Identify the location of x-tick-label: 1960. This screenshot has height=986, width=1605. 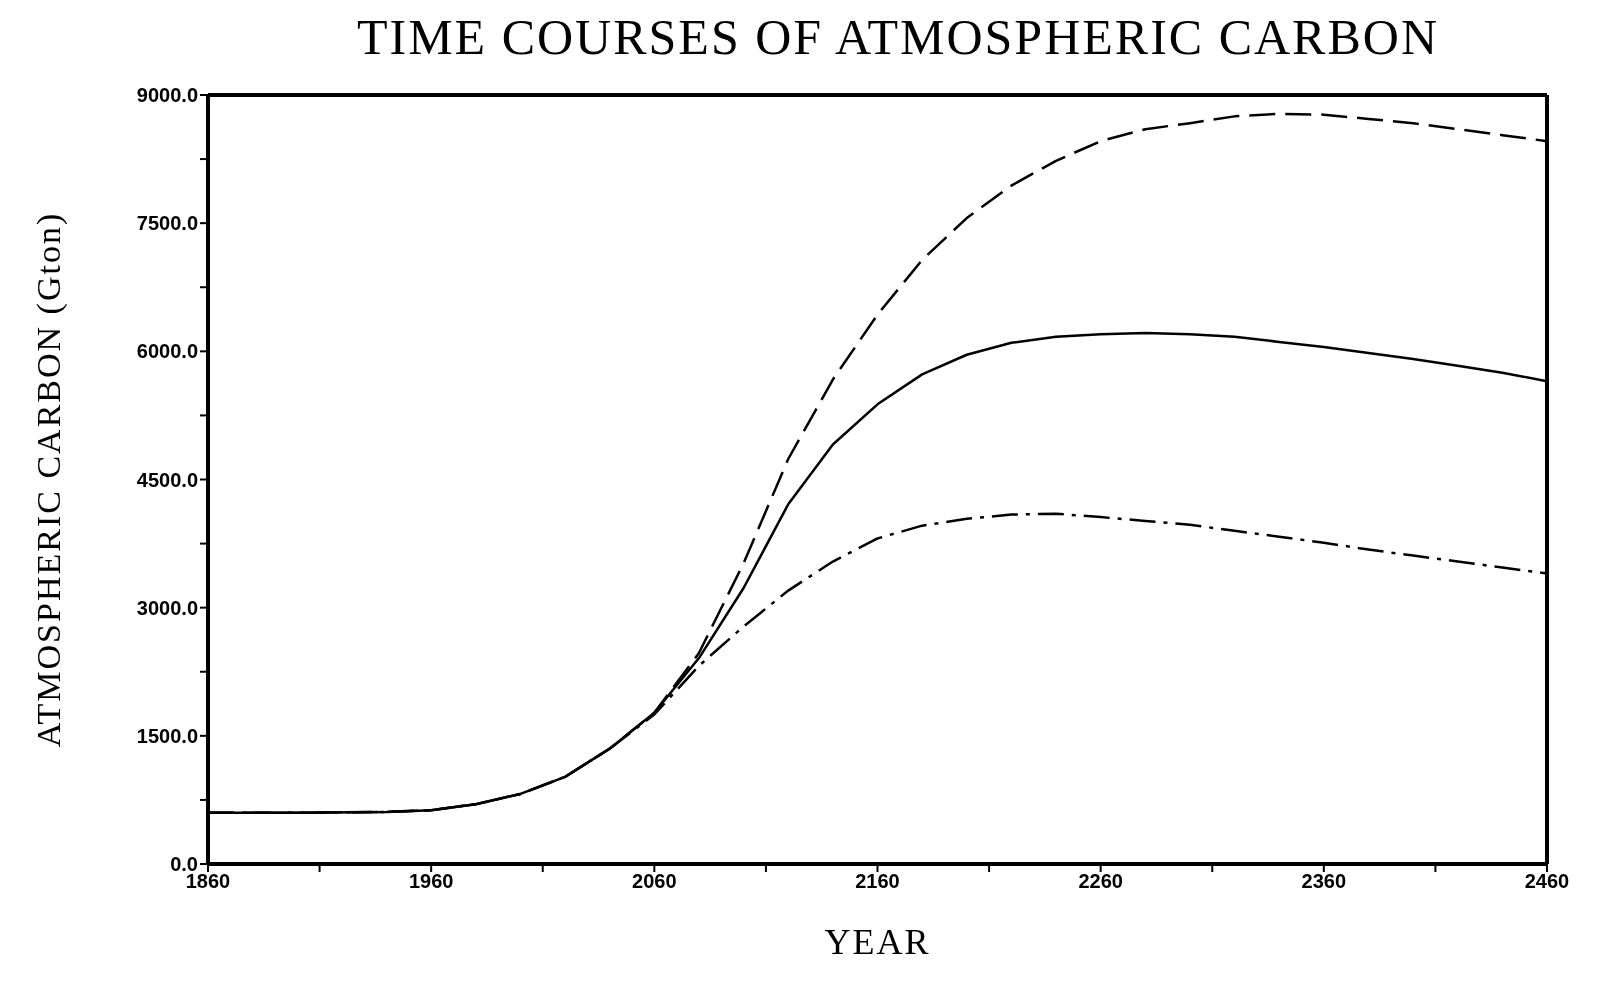
(431, 881).